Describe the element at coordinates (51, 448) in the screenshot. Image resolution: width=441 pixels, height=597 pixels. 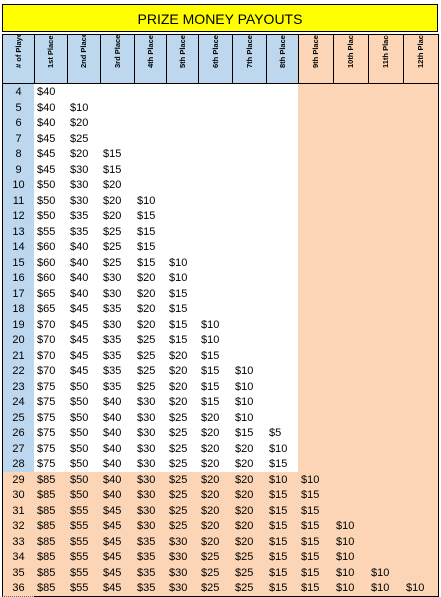
I see `payout-cell: $75` at that location.